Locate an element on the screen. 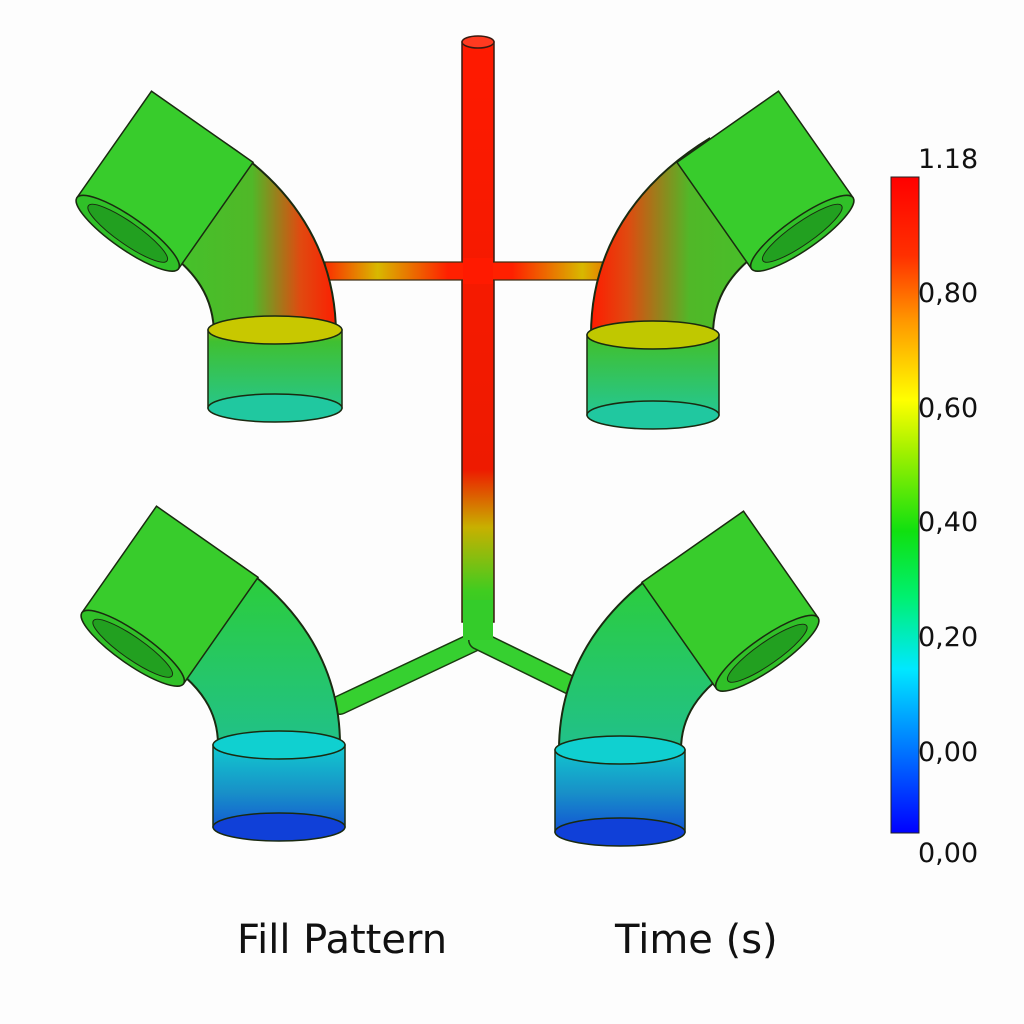  cavity-lower-right is located at coordinates (687, 678).